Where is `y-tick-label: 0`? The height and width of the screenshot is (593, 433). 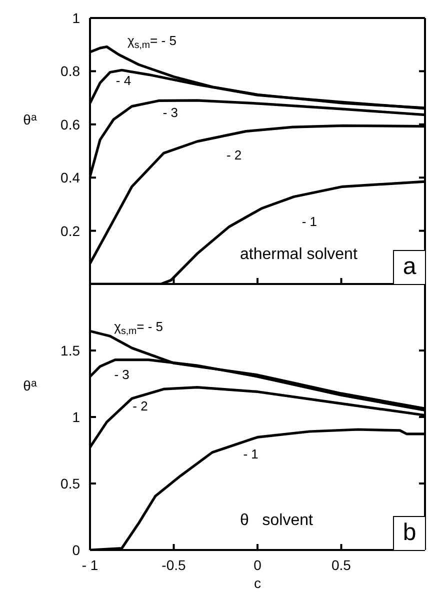
y-tick-label: 0 is located at coordinates (76, 550).